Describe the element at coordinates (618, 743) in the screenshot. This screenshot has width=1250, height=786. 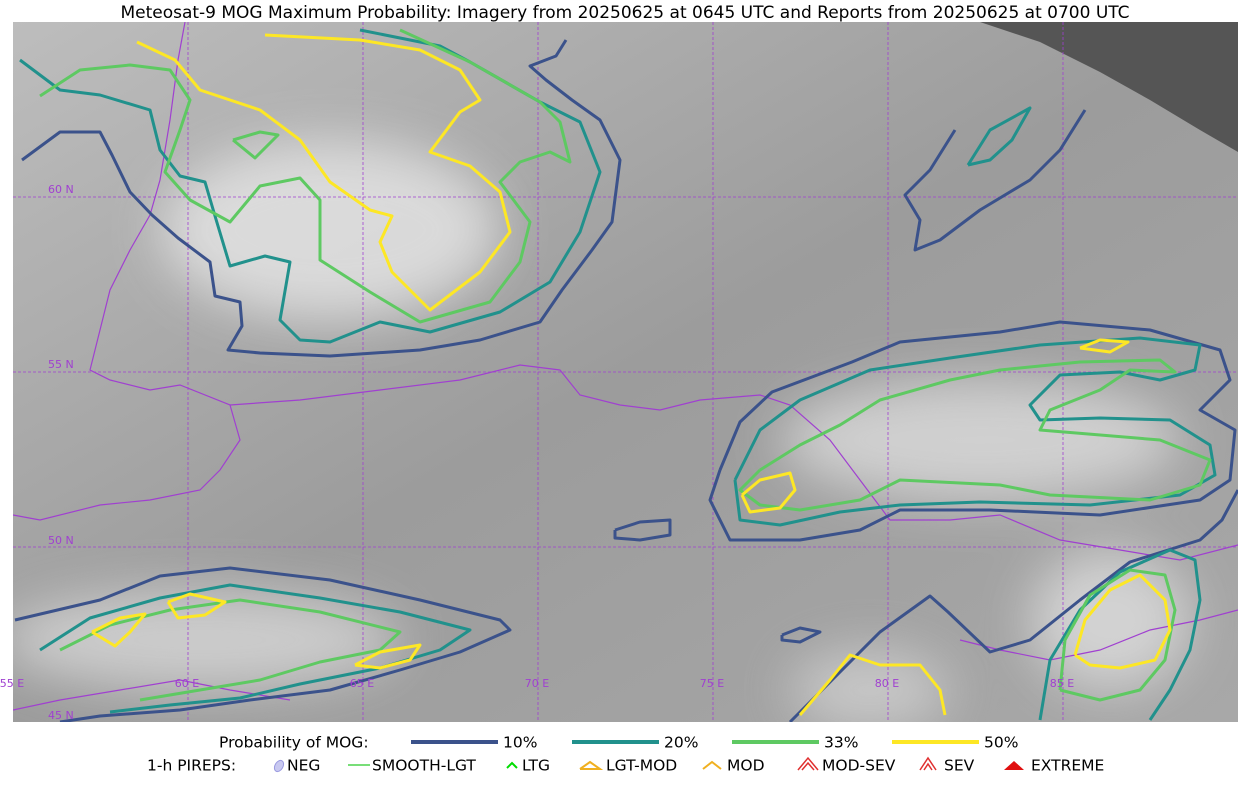
I see `legend-probability: Probability of MOG: 10% 20% 33% 50%` at that location.